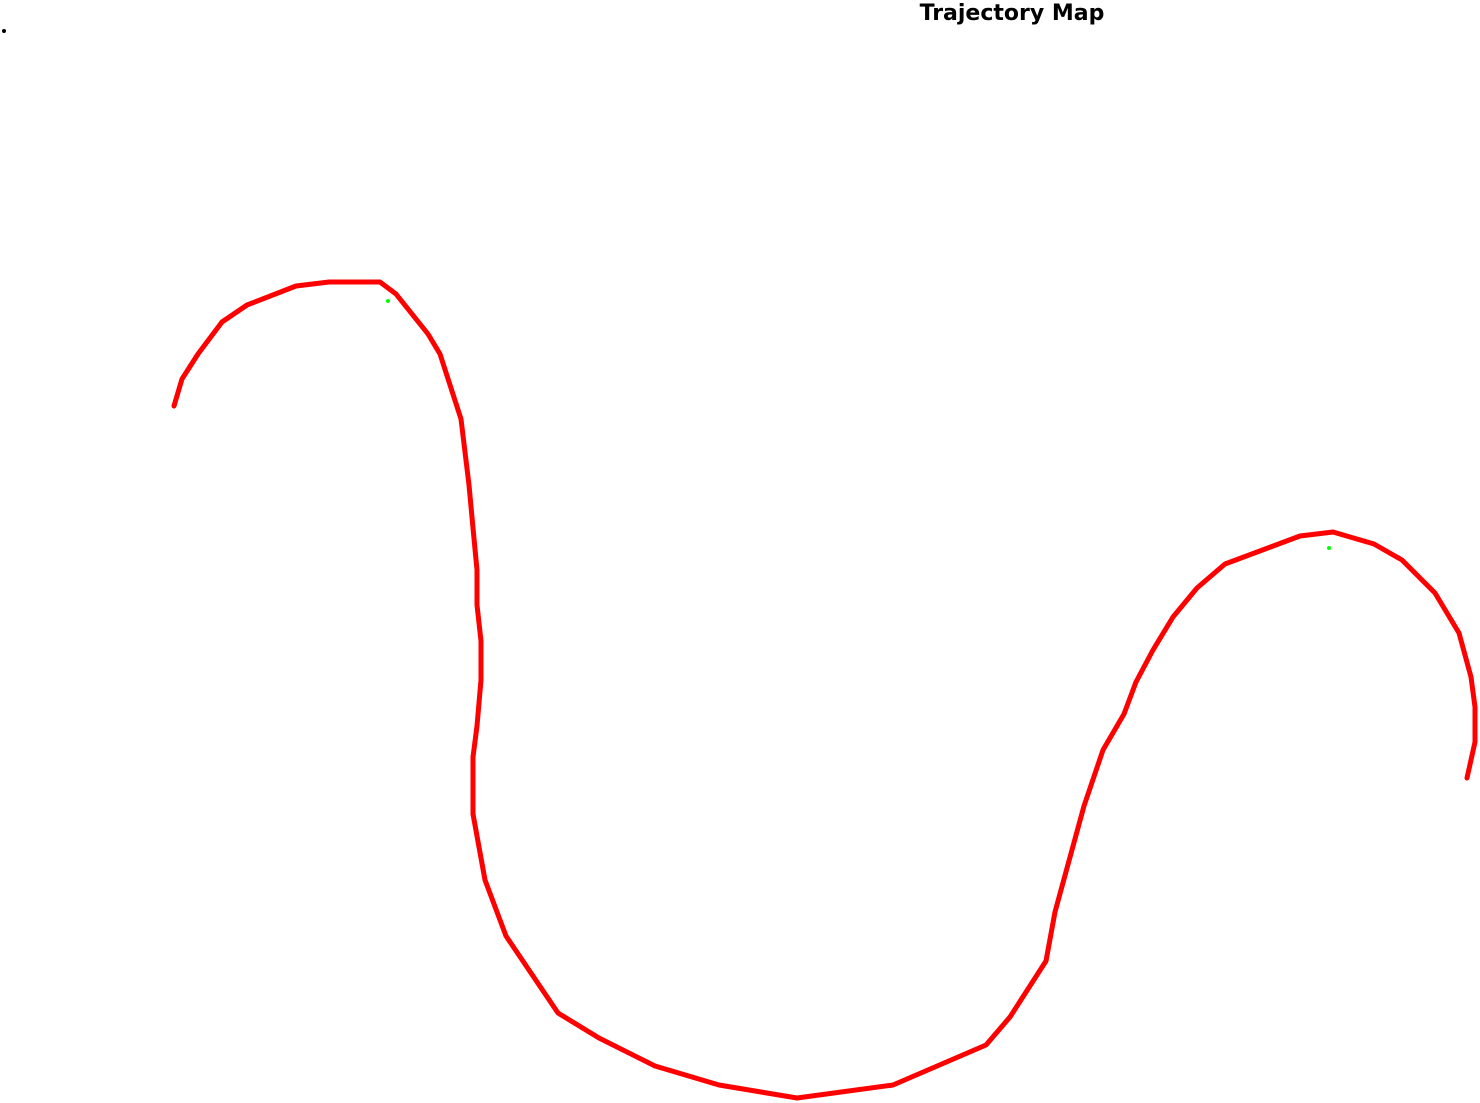 This screenshot has width=1480, height=1103. What do you see at coordinates (1012, 13) in the screenshot?
I see `chart-title: Trajectory Map` at bounding box center [1012, 13].